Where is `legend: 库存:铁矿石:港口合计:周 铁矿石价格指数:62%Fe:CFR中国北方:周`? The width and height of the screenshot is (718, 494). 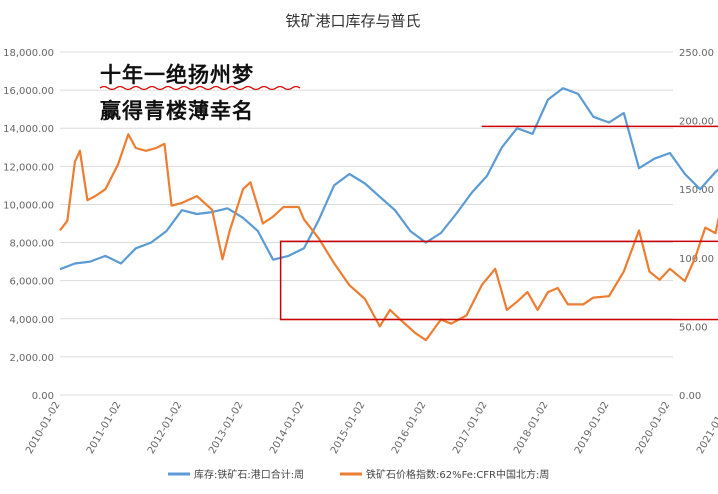
legend: 库存:铁矿石:港口合计:周 铁矿石价格指数:62%Fe:CFR中国北方:周 is located at coordinates (358, 474).